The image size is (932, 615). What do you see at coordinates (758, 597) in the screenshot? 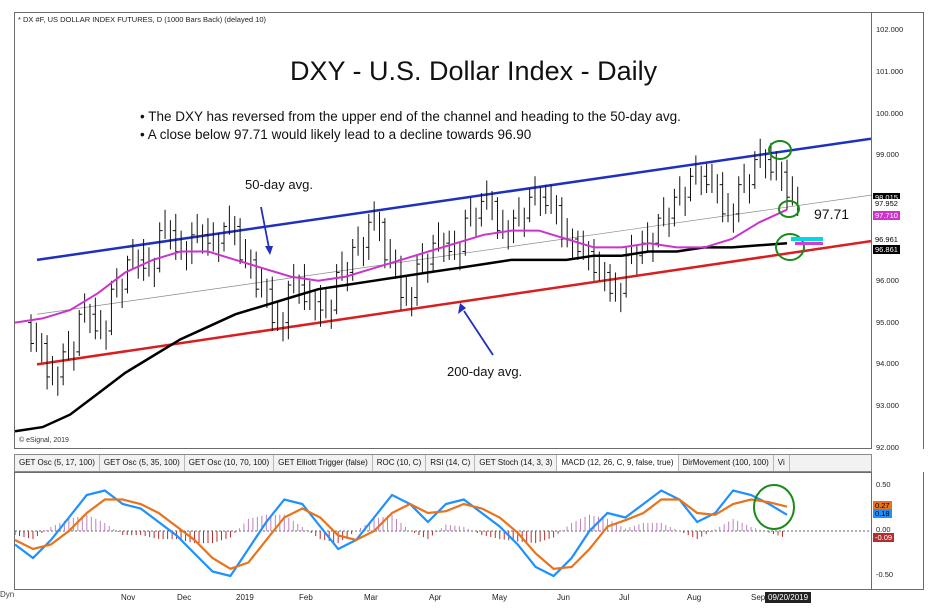
I see `time-axis-label: Sep` at bounding box center [758, 597].